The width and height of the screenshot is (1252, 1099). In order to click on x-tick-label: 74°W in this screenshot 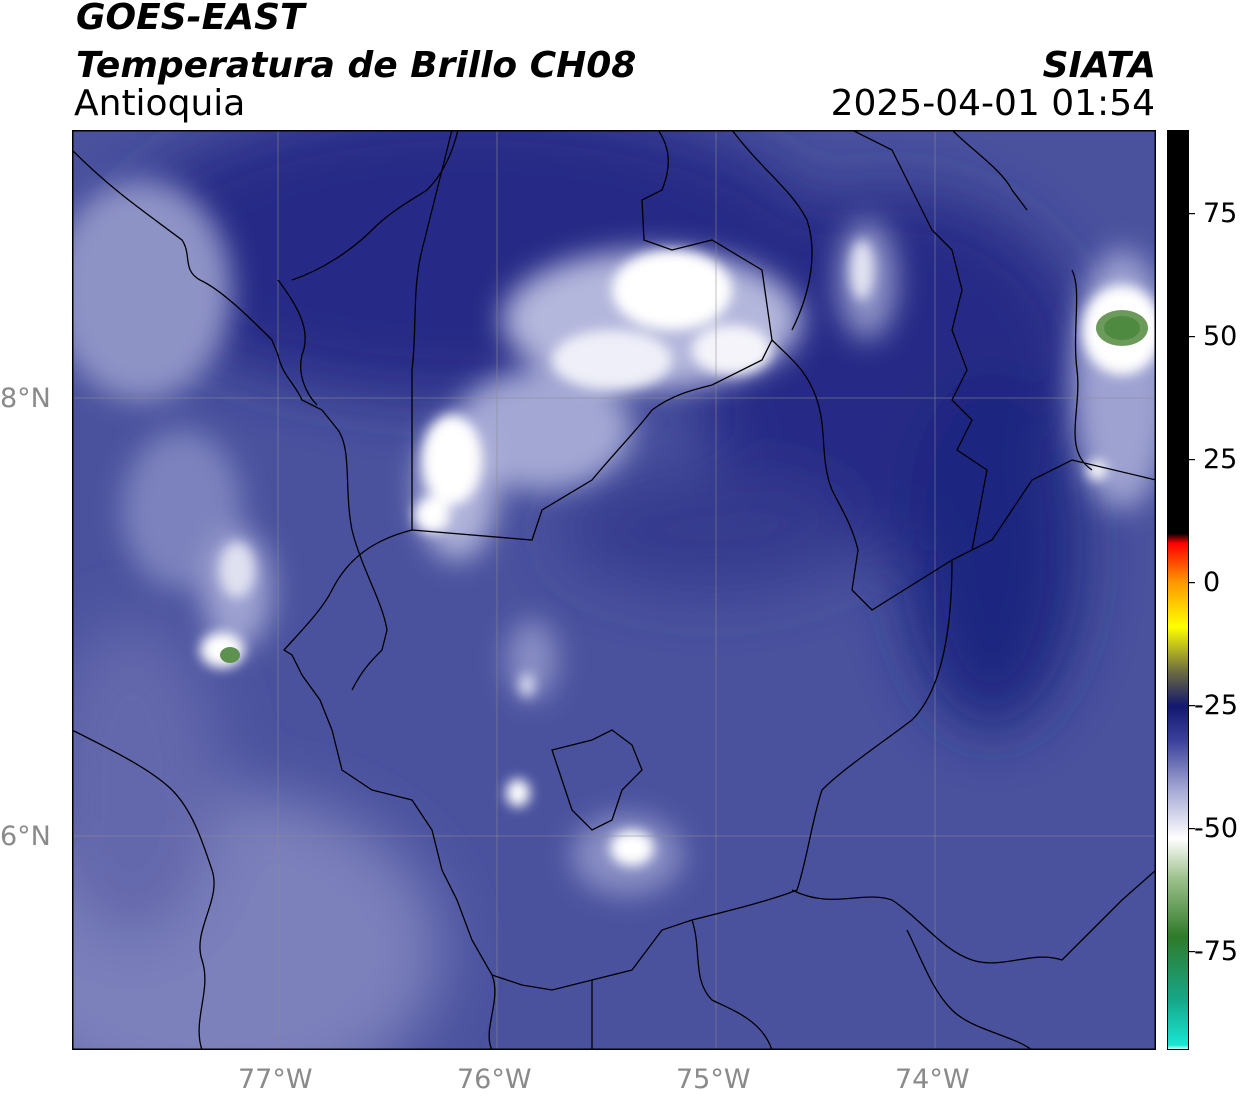, I will do `click(932, 1079)`.